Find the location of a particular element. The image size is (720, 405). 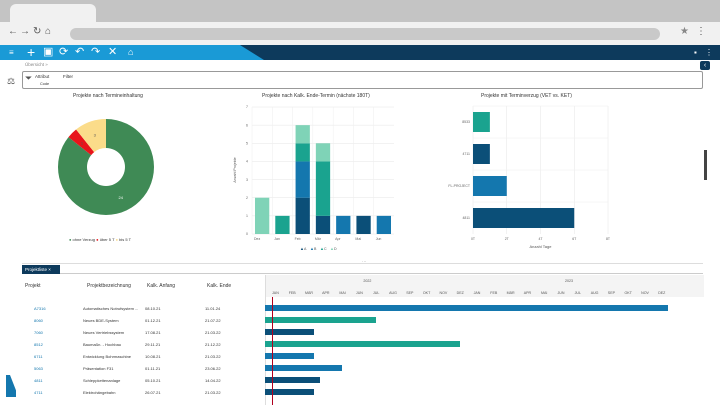

divider is located at coordinates (362, 263).